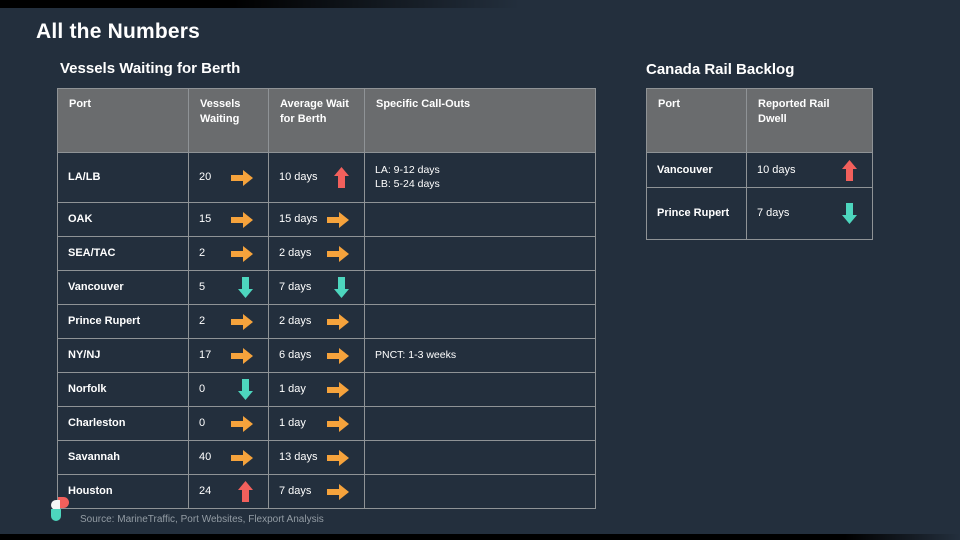  I want to click on average-wait-cell: 1 day, so click(316, 389).